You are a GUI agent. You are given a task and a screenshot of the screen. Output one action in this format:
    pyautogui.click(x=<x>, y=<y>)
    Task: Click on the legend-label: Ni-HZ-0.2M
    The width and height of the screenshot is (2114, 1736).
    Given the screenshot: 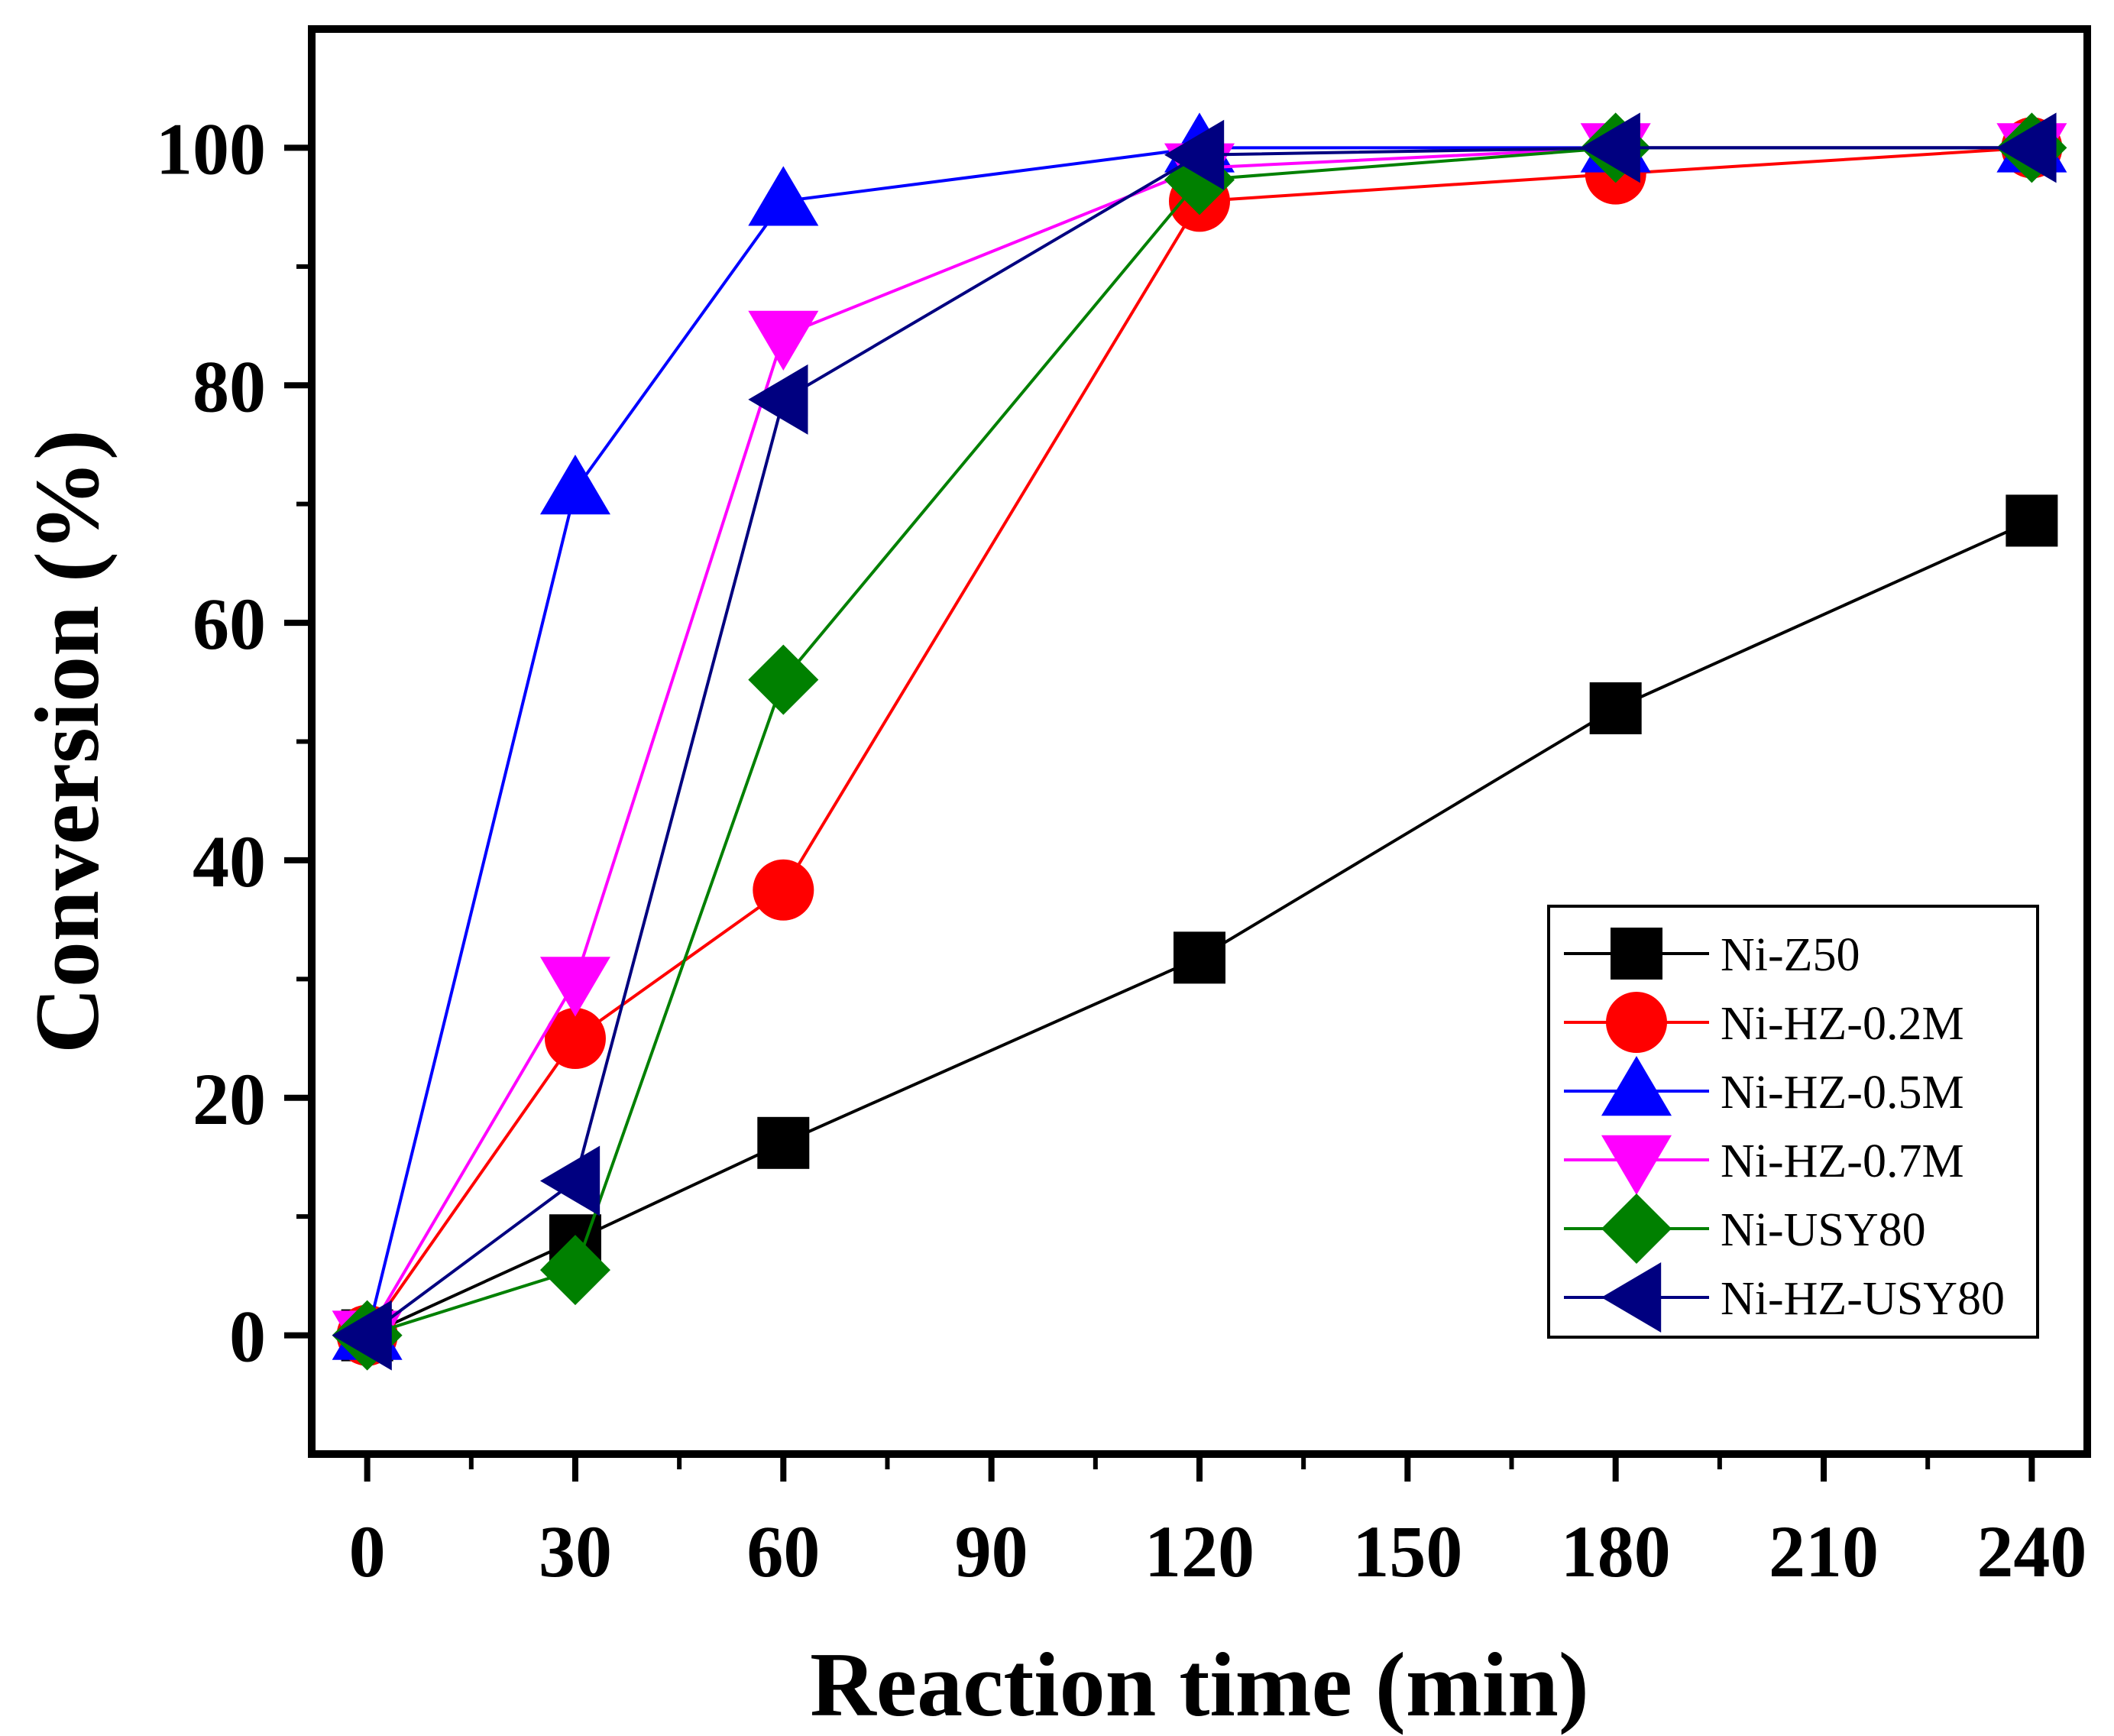 What is the action you would take?
    pyautogui.click(x=1842, y=1024)
    